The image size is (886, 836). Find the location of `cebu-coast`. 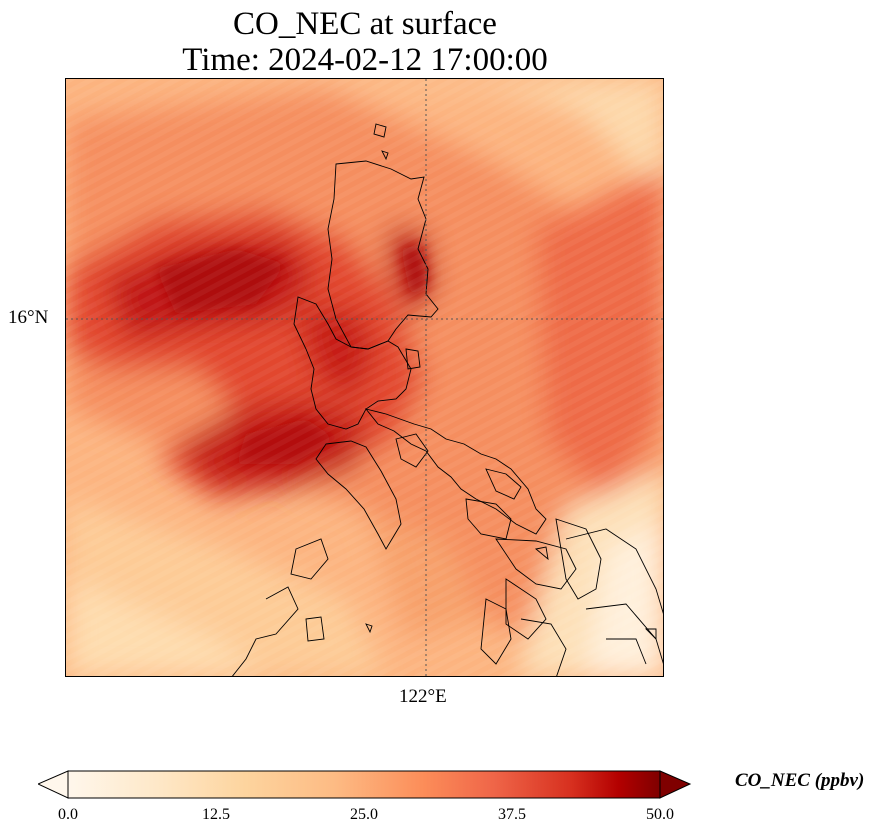

cebu-coast is located at coordinates (543, 647).